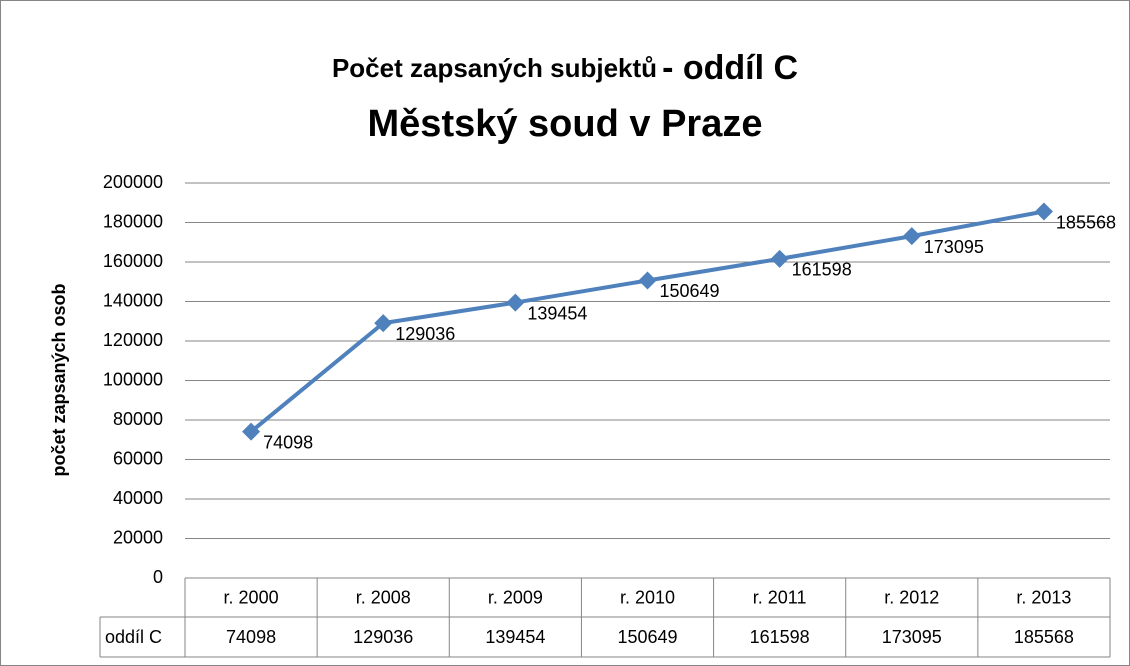  What do you see at coordinates (133, 221) in the screenshot?
I see `y-tick-label: 180000` at bounding box center [133, 221].